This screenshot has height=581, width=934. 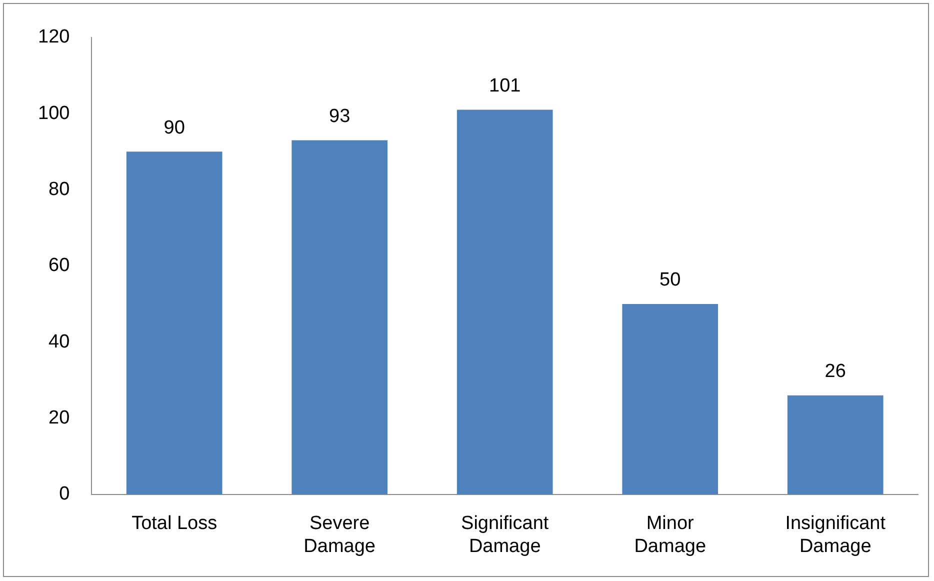 I want to click on y-tick-label: 100, so click(x=54, y=113).